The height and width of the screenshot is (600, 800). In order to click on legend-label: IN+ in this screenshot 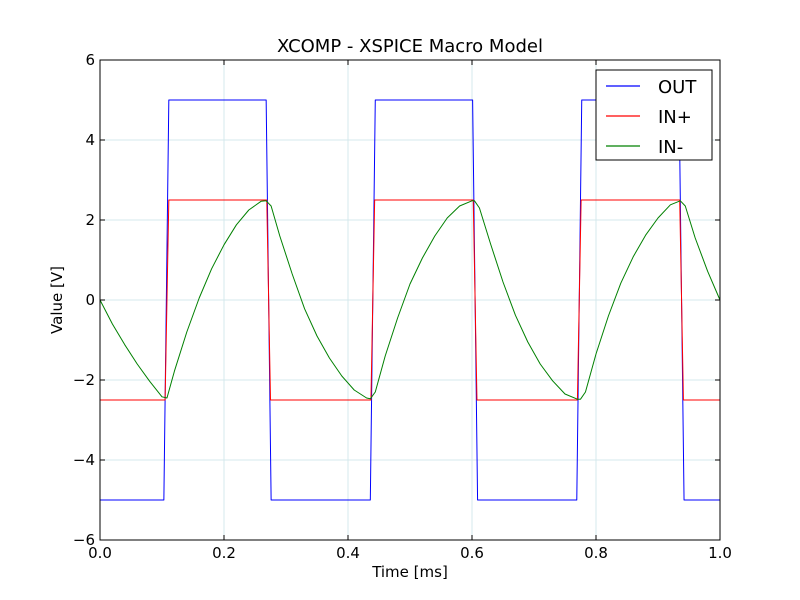, I will do `click(675, 117)`.